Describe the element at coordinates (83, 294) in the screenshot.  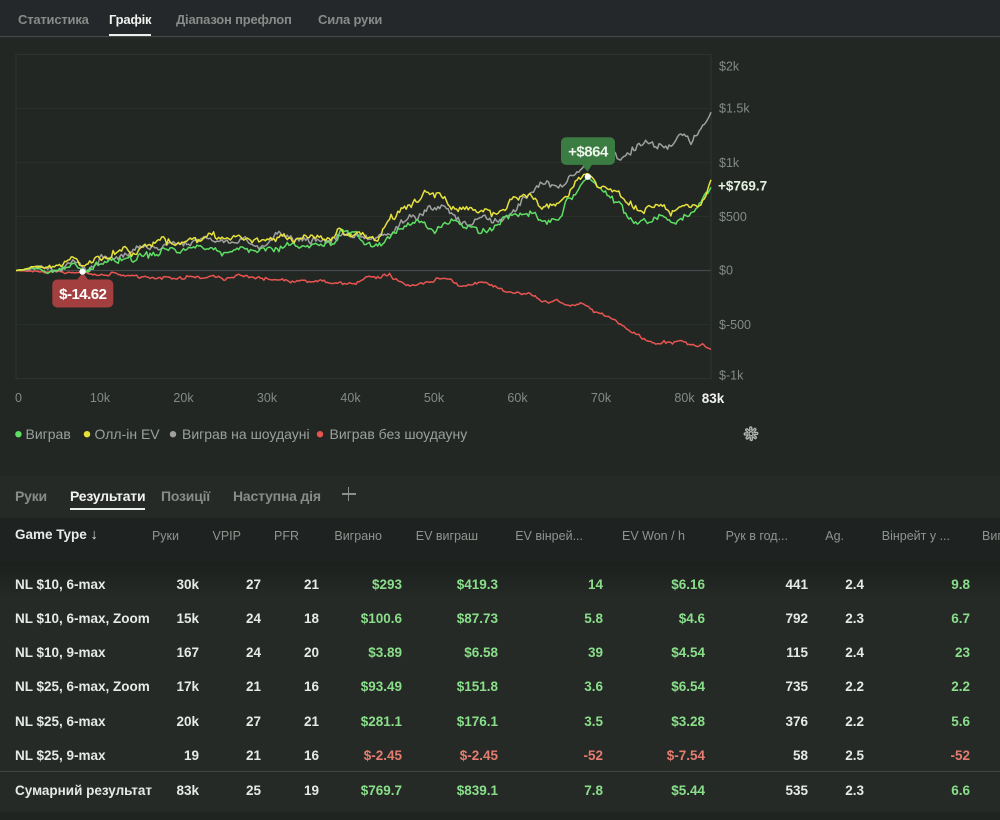
I see `svg-text: $-14.62` at that location.